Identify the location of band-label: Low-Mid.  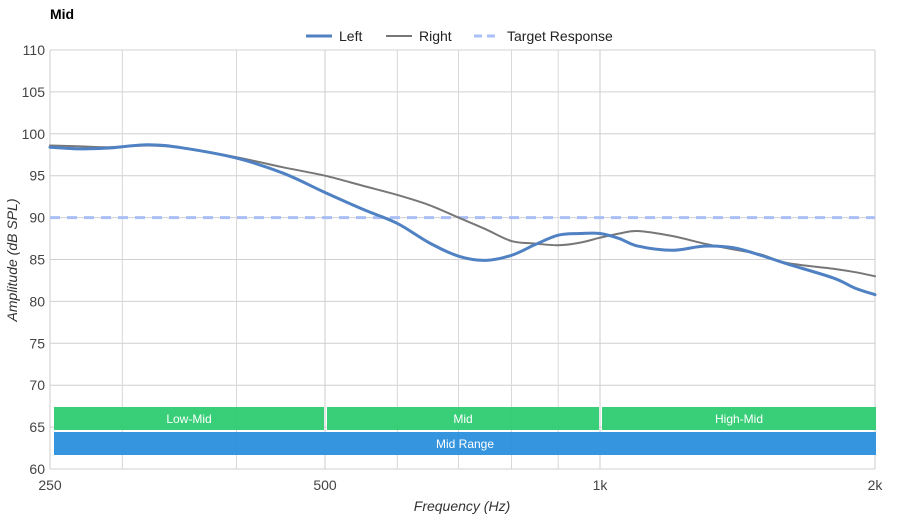
(188, 419).